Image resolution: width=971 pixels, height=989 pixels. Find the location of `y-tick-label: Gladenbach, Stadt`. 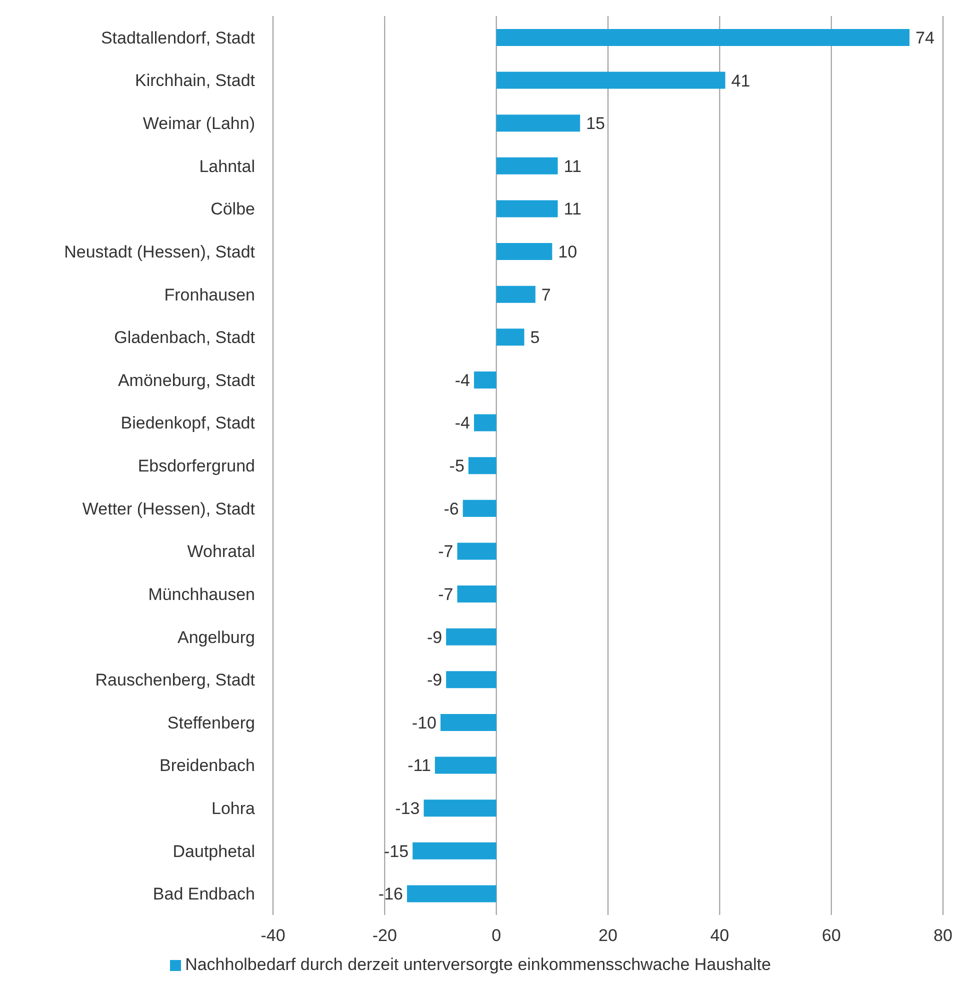

y-tick-label: Gladenbach, Stadt is located at coordinates (185, 338).